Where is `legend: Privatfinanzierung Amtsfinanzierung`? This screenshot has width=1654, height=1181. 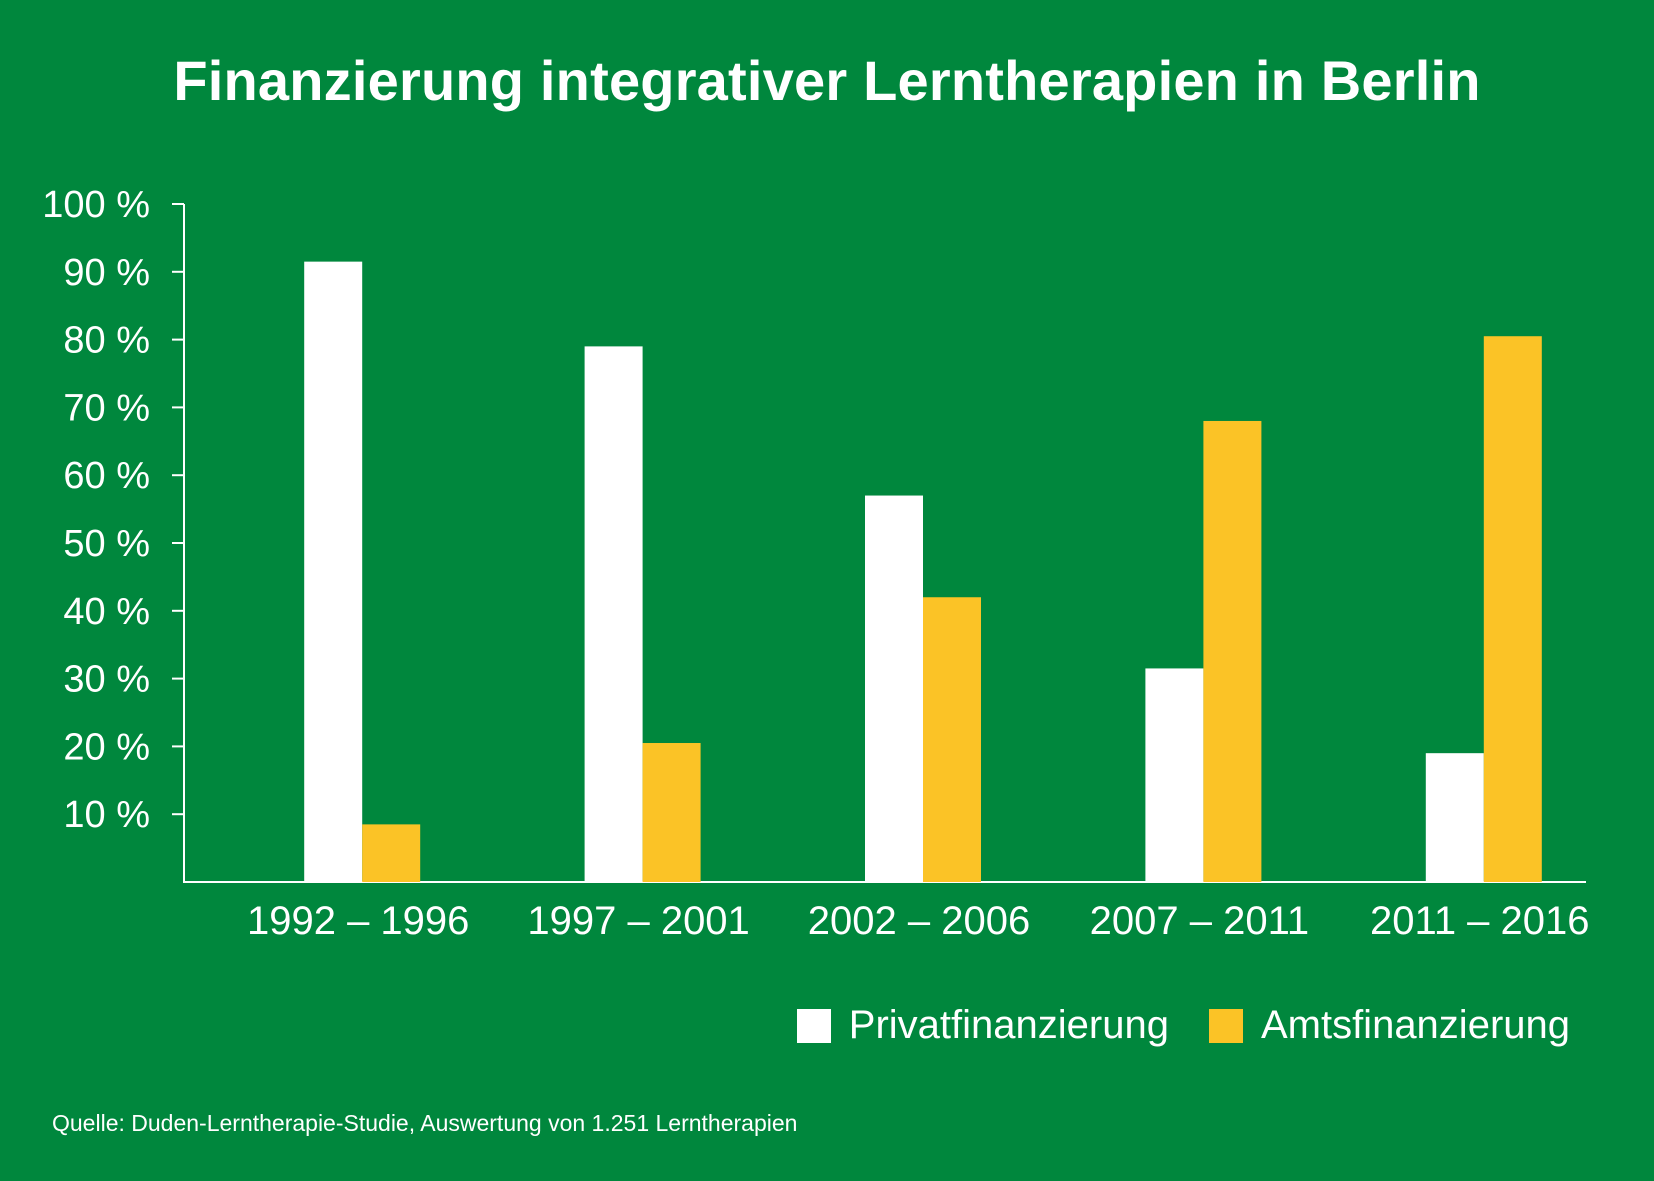 legend: Privatfinanzierung Amtsfinanzierung is located at coordinates (1163, 1025).